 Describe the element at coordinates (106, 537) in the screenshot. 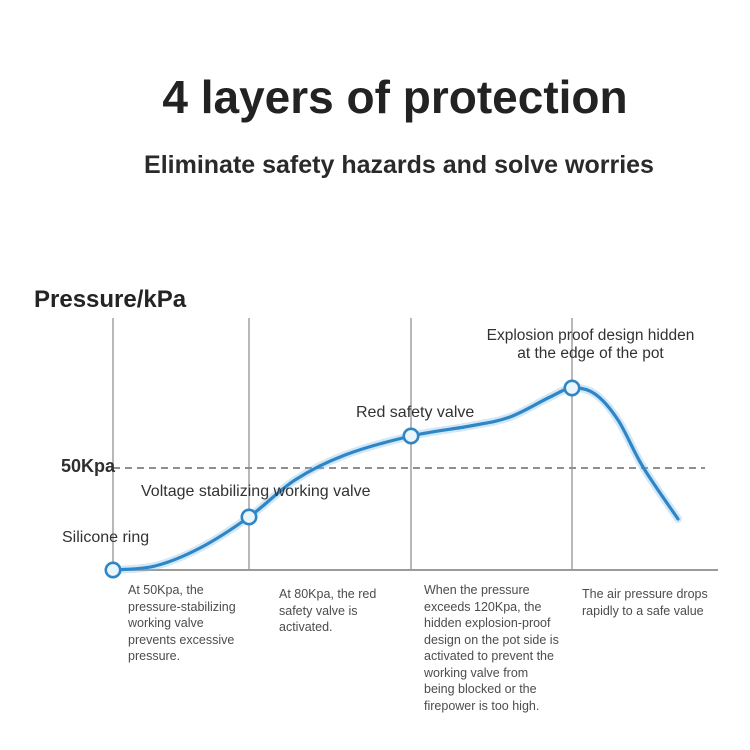

I see `annotation-silicone-ring: Silicone ring` at that location.